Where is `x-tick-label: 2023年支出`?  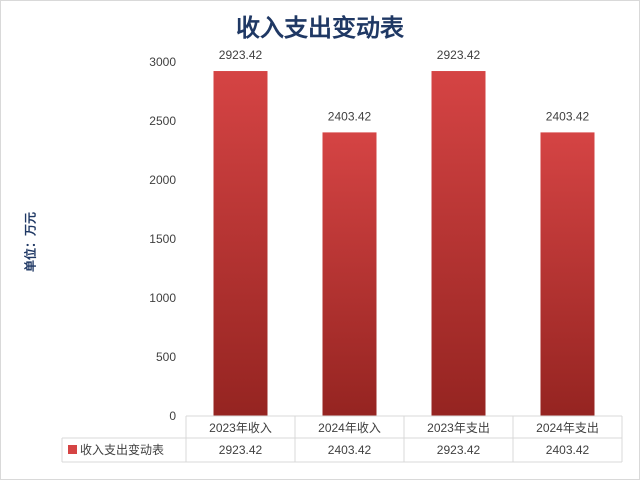
x-tick-label: 2023年支出 is located at coordinates (458, 428).